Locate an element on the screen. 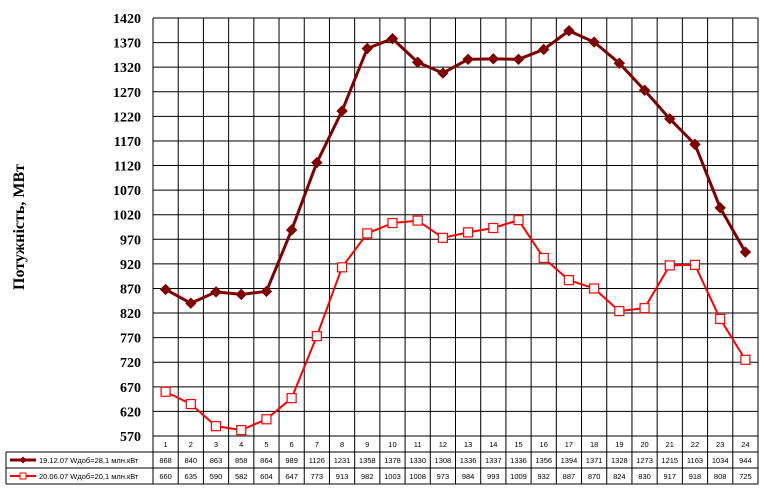  x-tick-label: 12 is located at coordinates (443, 444).